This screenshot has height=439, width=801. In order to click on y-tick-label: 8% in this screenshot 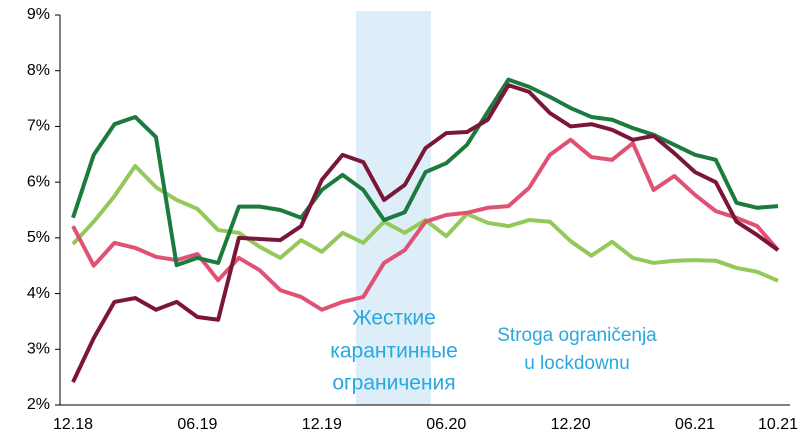, I will do `click(38, 70)`.